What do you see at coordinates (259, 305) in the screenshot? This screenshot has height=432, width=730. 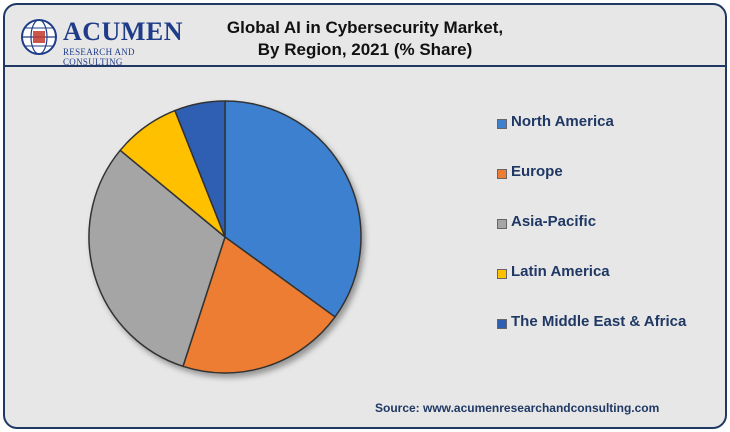 I see `pie-slice-europe` at bounding box center [259, 305].